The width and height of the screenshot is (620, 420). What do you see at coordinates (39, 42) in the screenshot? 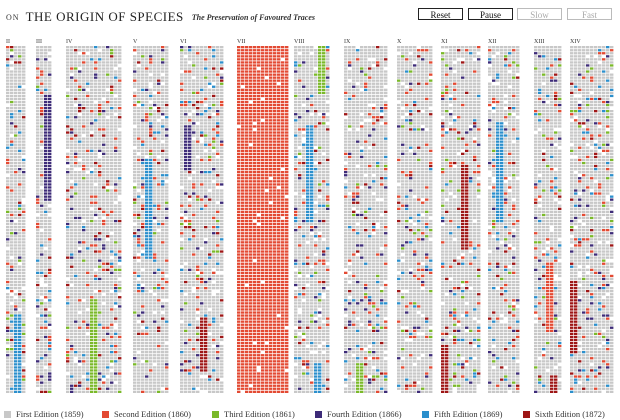
I see `chapter-label: III` at bounding box center [39, 42].